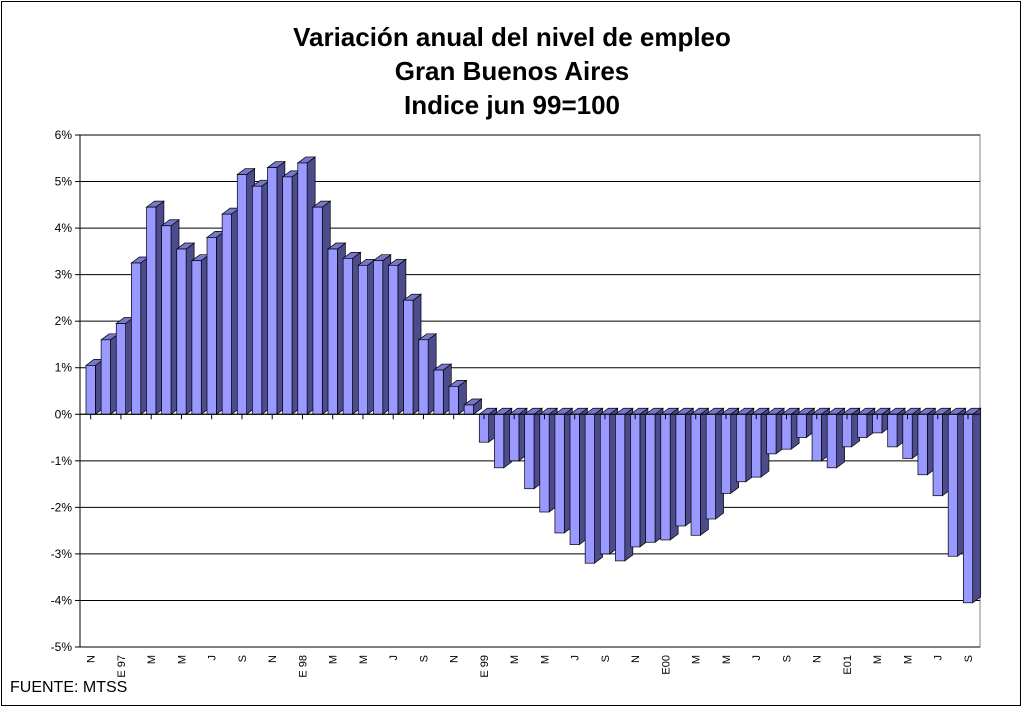 The image size is (1024, 709). Describe the element at coordinates (62, 461) in the screenshot. I see `y-tick-label: -1%` at that location.